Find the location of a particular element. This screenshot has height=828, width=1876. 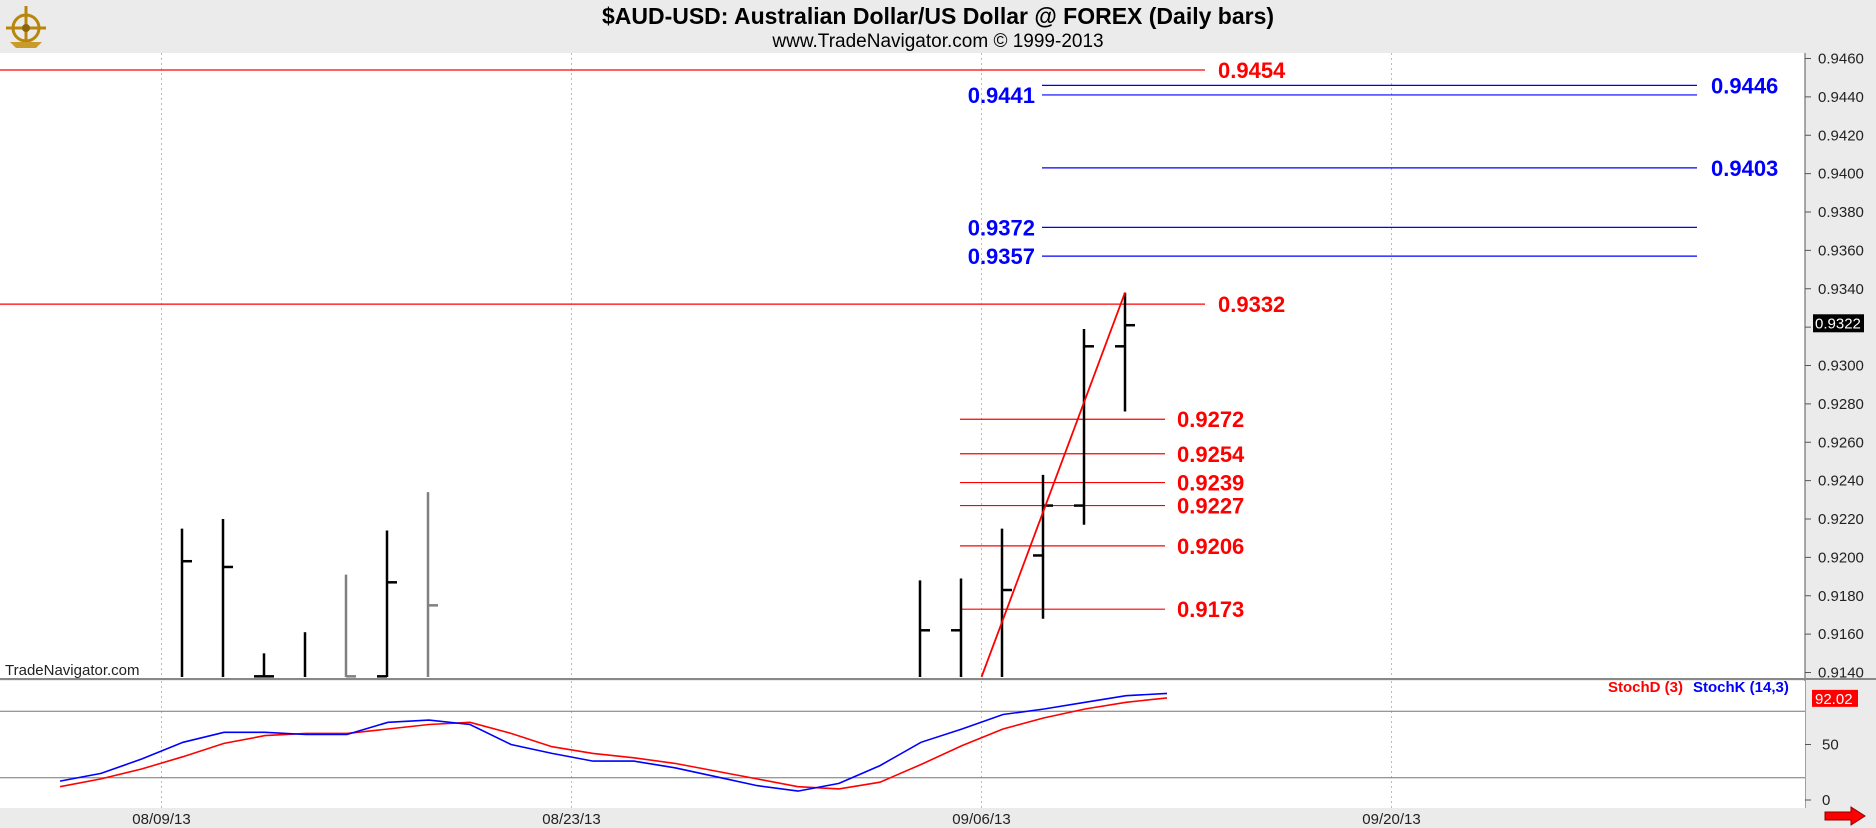

price-tick-label: 0.9440 is located at coordinates (1841, 97).